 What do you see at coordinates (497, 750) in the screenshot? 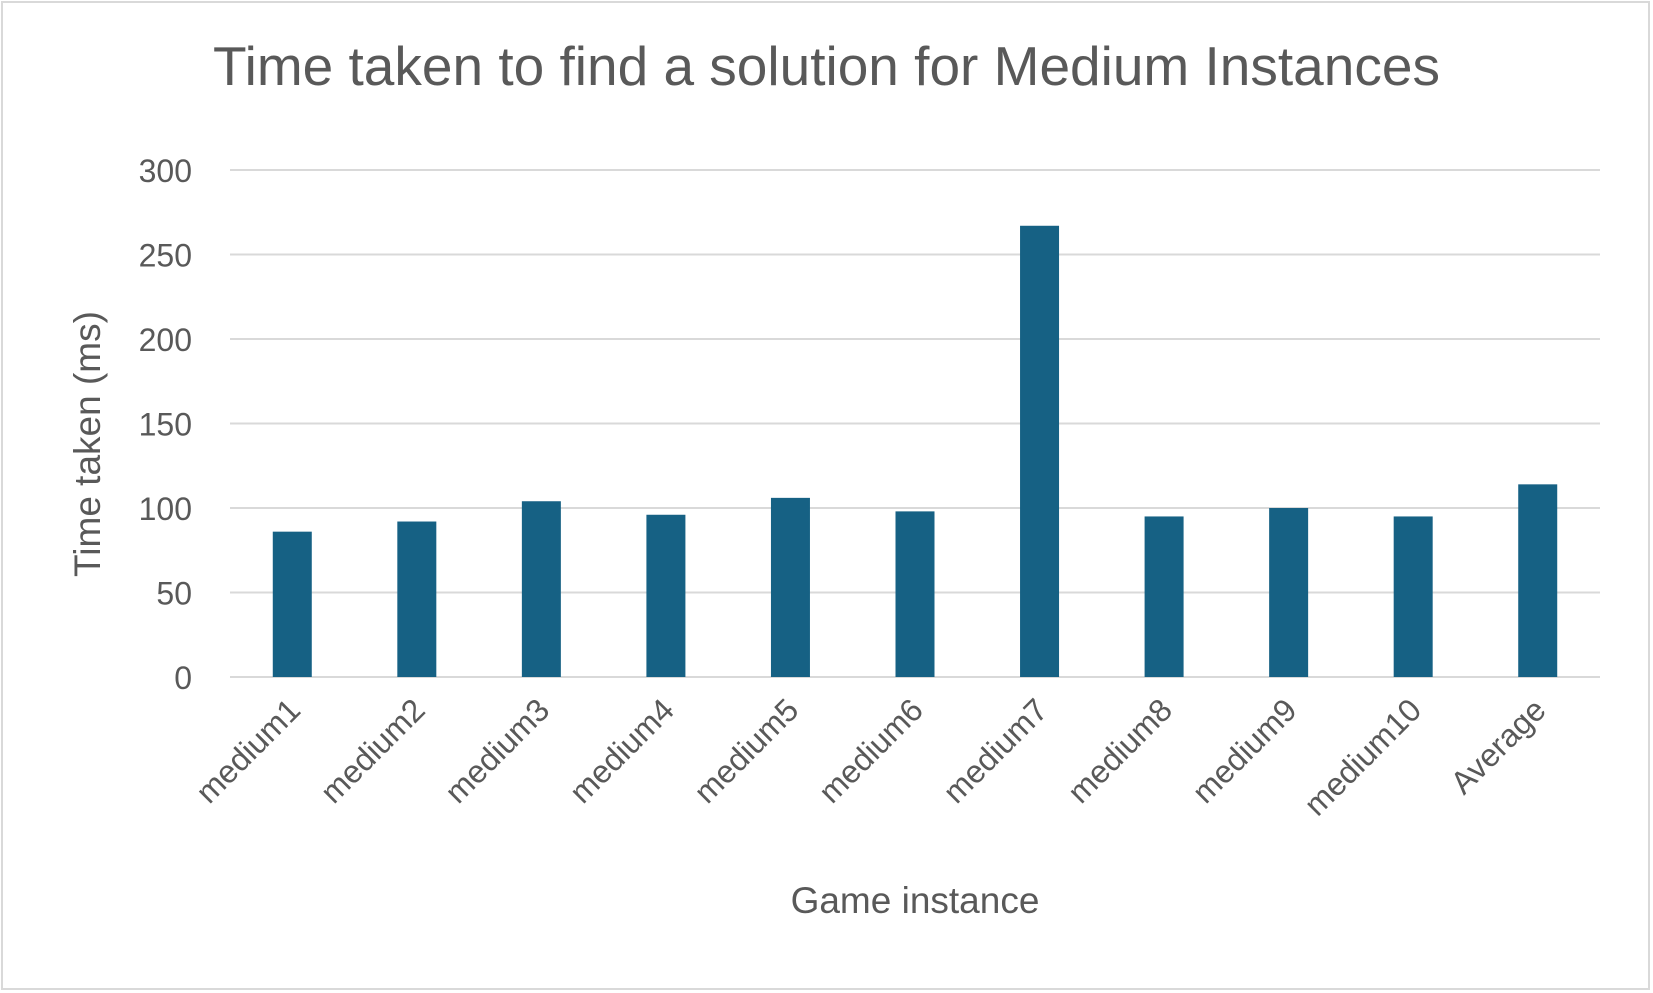
I see `x-tick-label: medium3` at bounding box center [497, 750].